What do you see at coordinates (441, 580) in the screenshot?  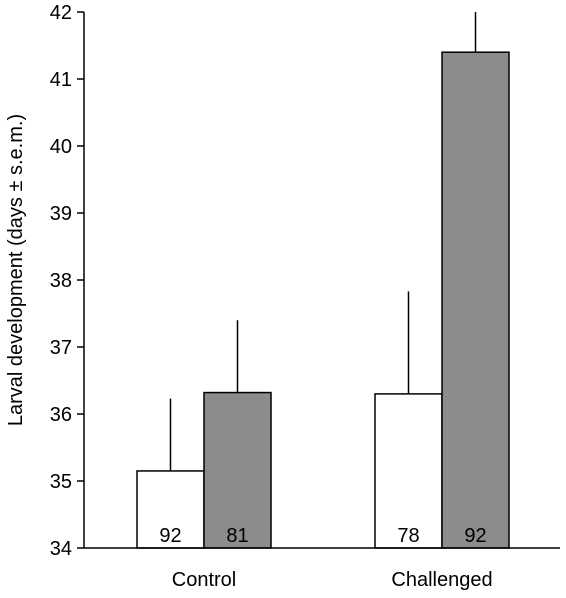 I see `category-label: Challenged` at bounding box center [441, 580].